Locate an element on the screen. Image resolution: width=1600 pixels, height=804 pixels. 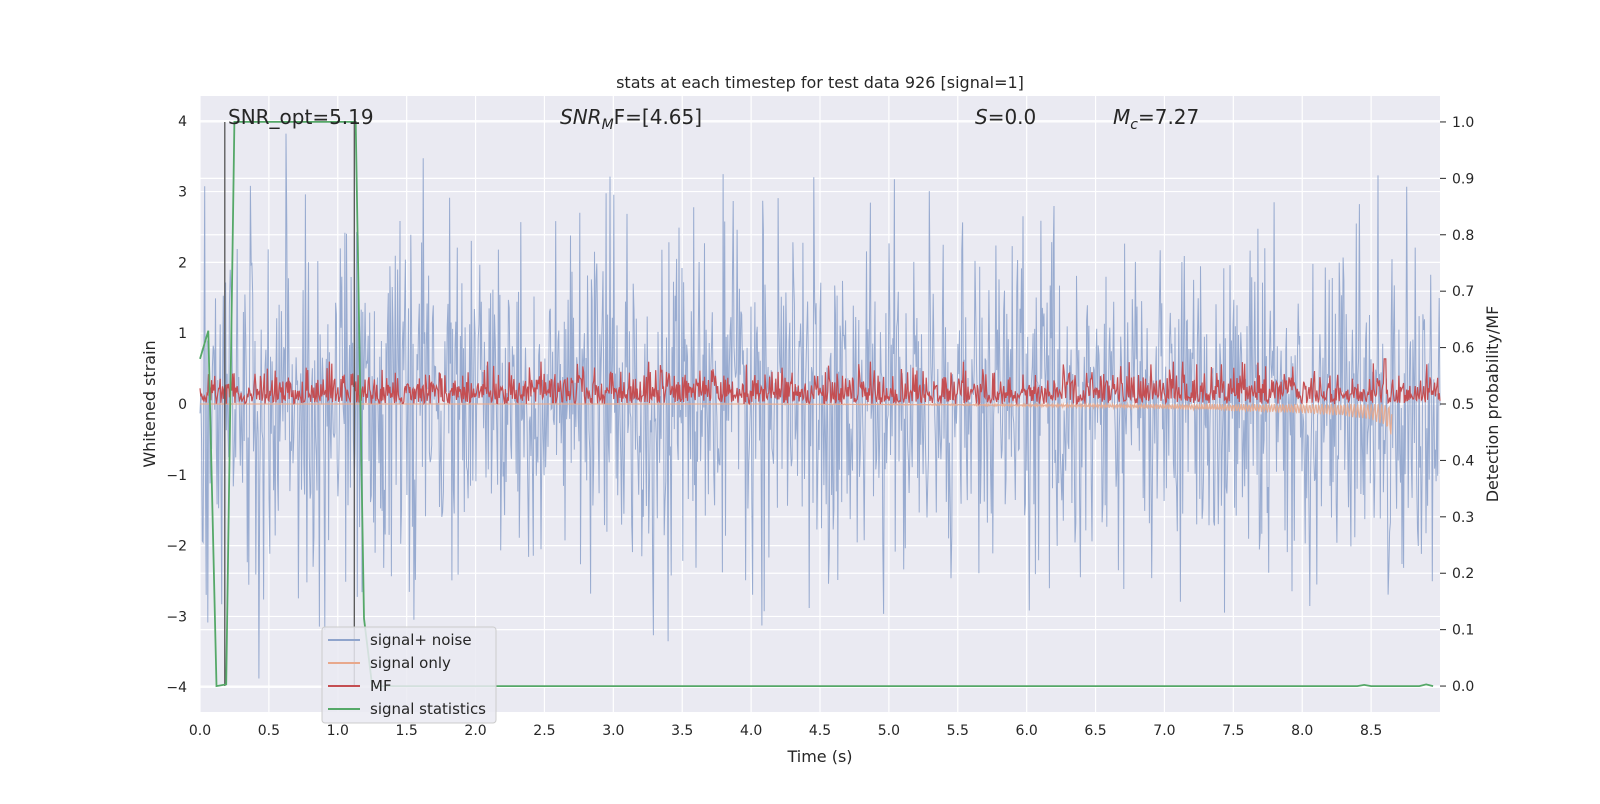
y-right-tick-label: 0.8 is located at coordinates (1463, 236).